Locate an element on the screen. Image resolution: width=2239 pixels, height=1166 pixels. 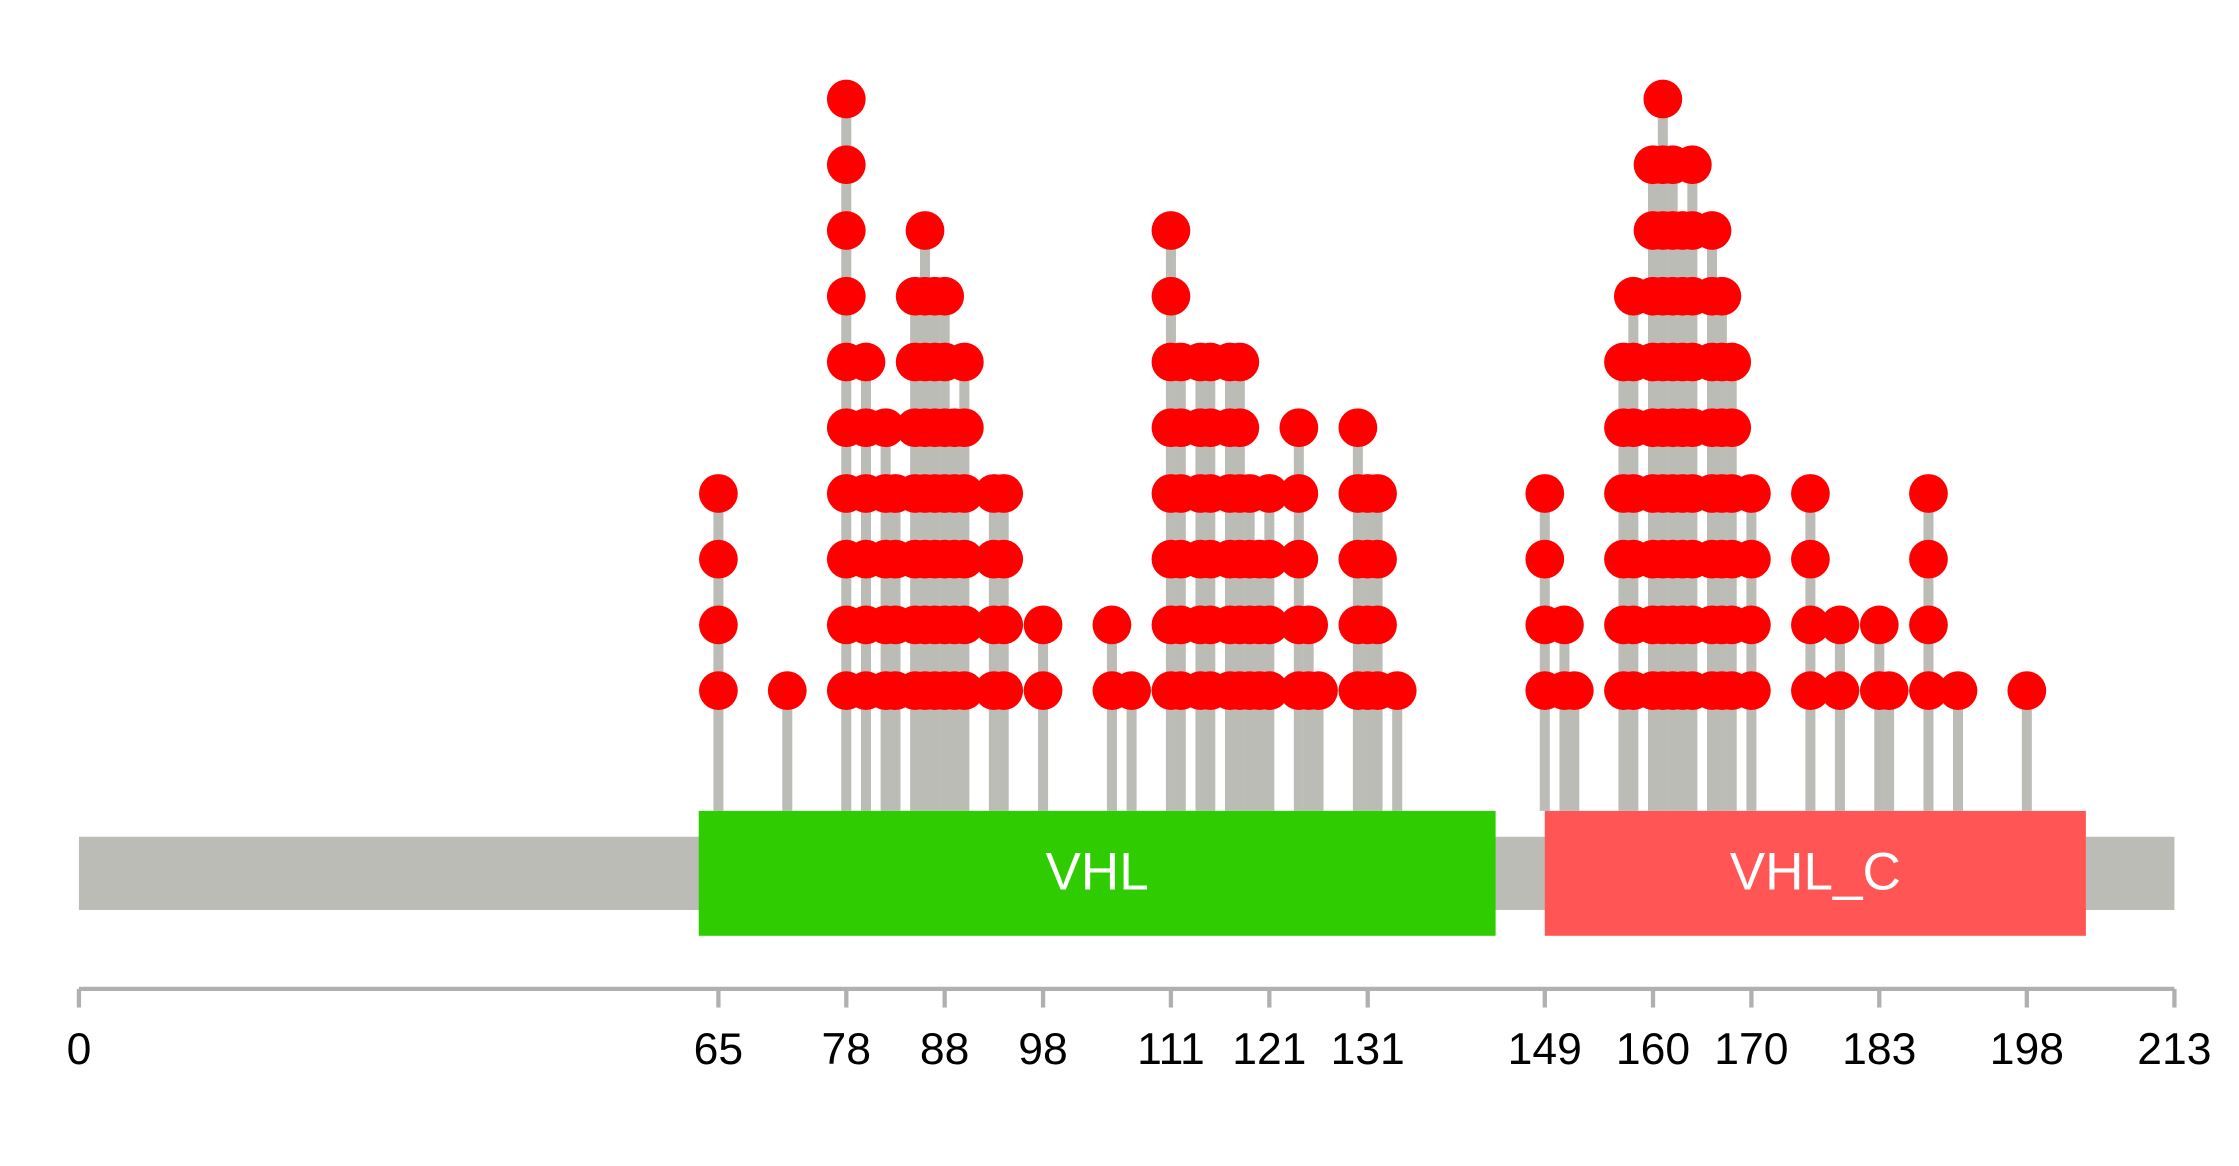
x-tick-label: 198 is located at coordinates (2027, 1049).